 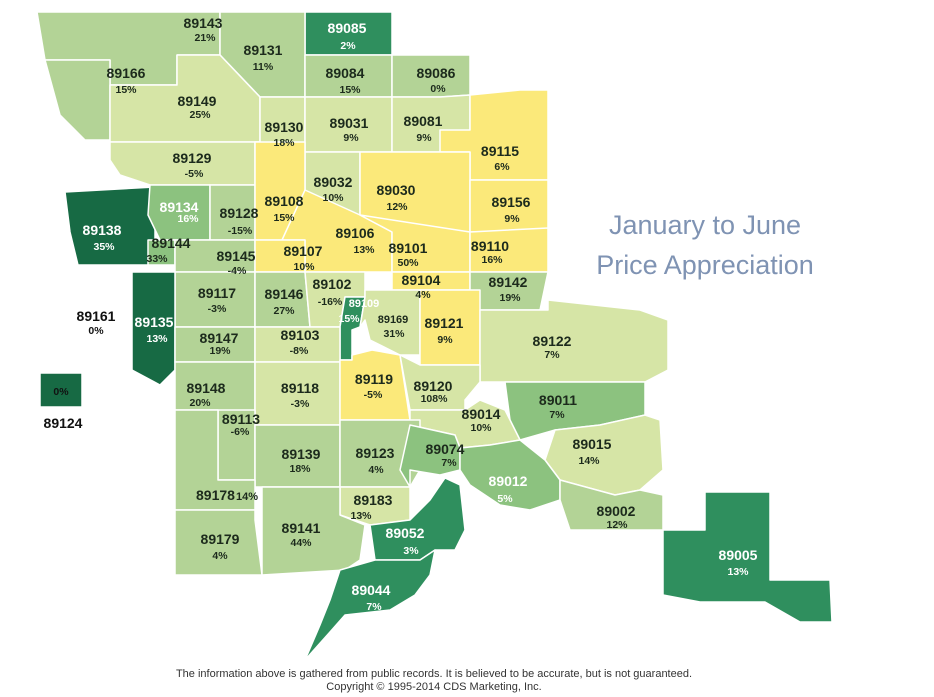 I want to click on zip-label-89101: 89101, so click(x=408, y=248).